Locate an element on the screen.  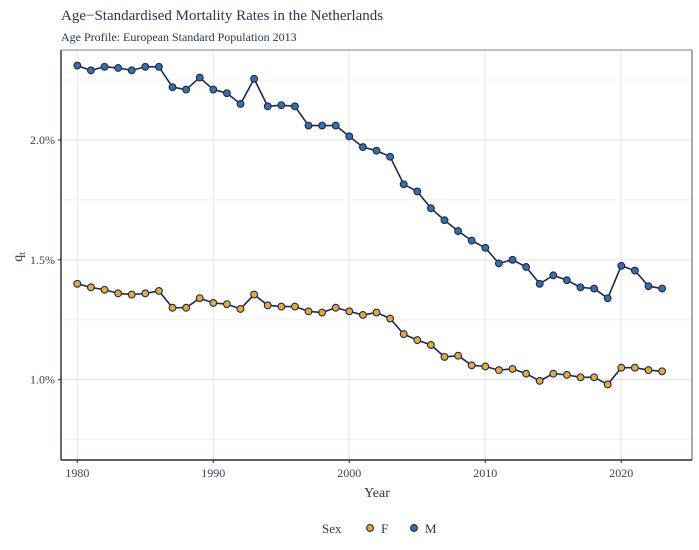
legend-label-F: F is located at coordinates (384, 528).